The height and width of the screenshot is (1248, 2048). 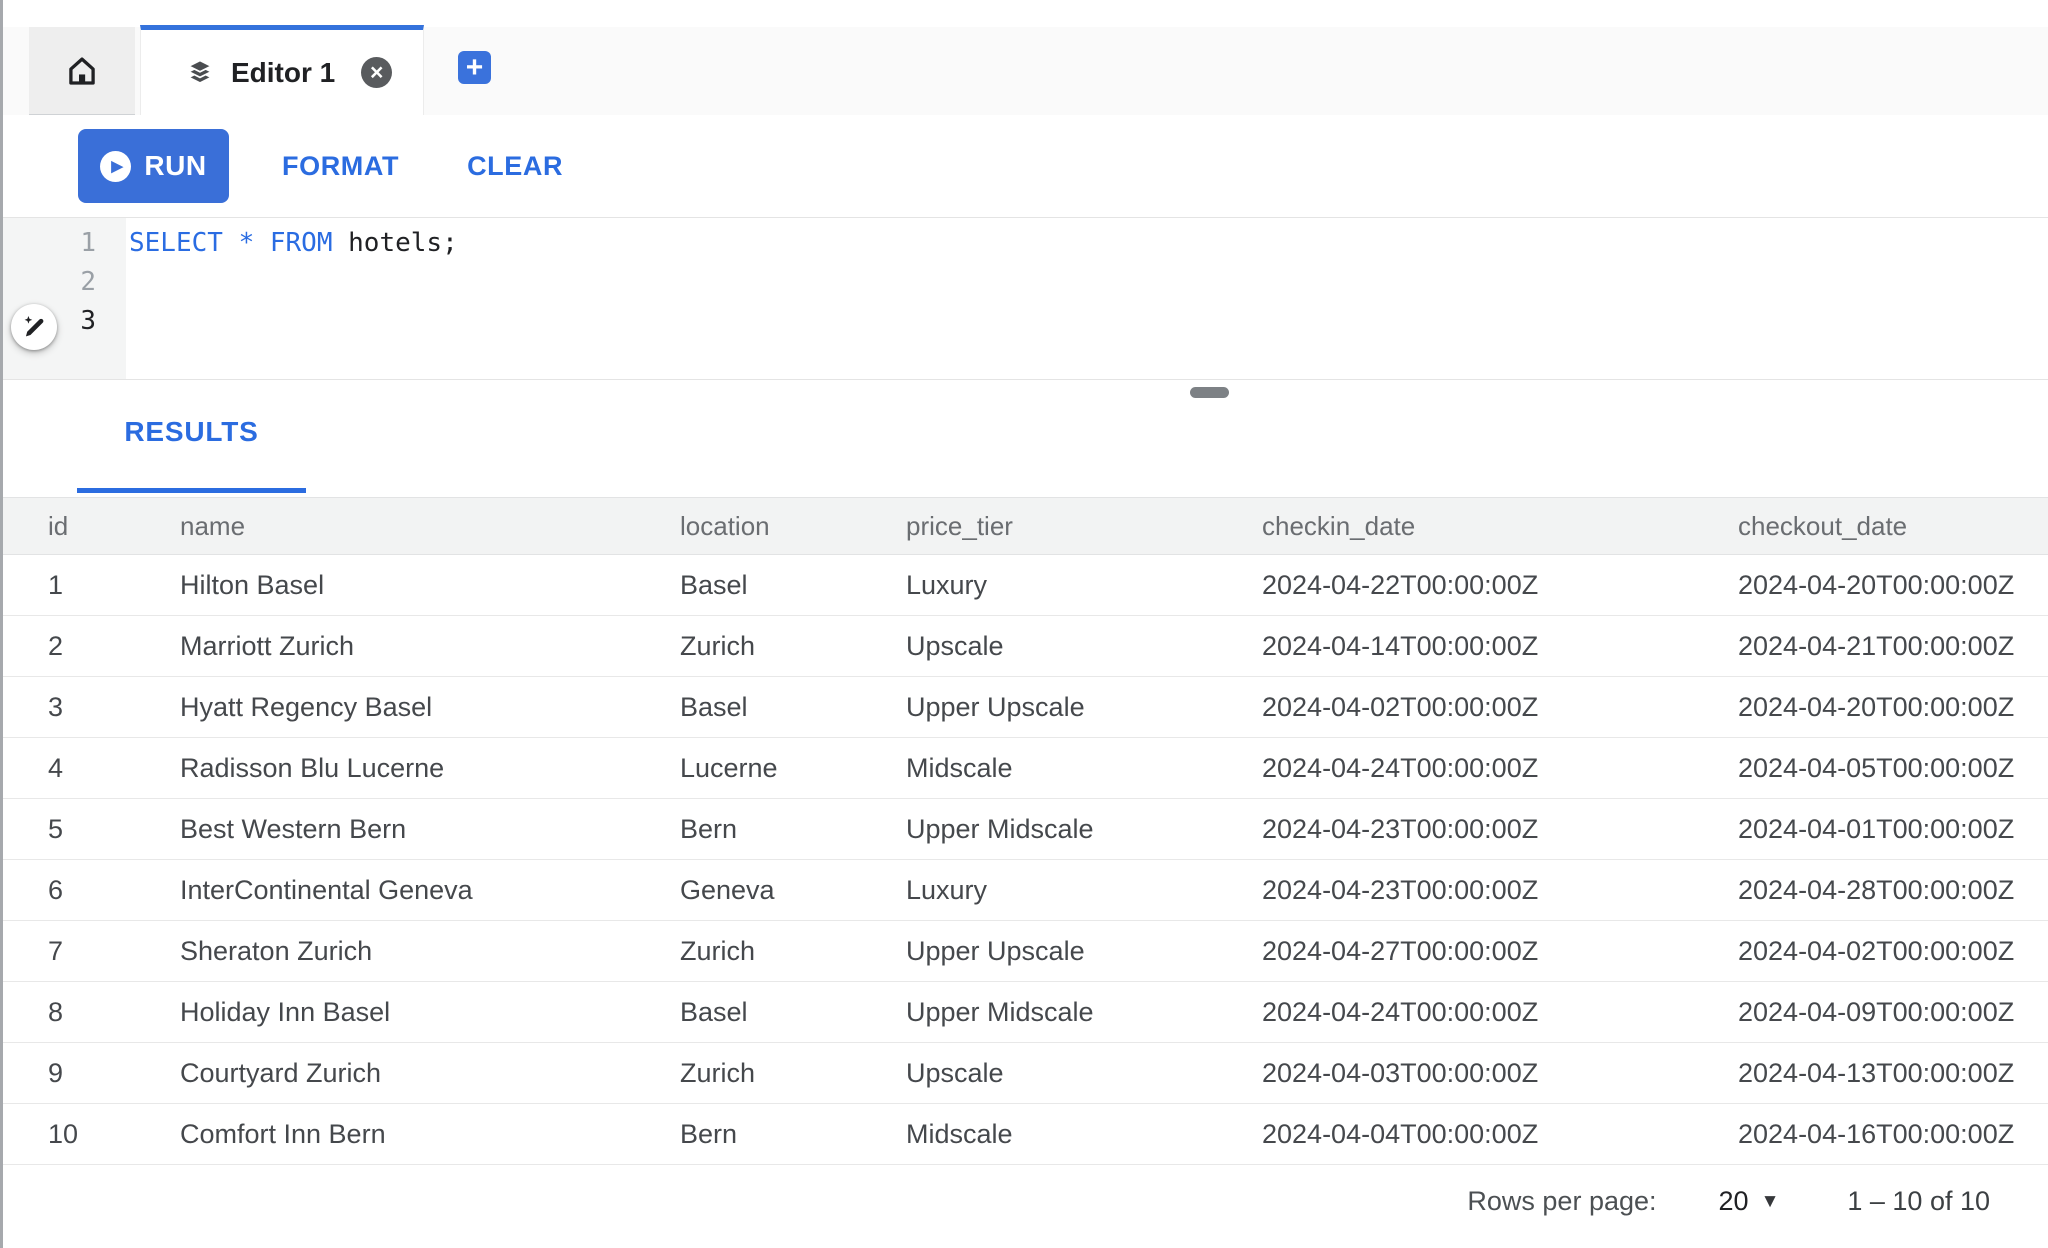 I want to click on add-tab-button: +, so click(x=474, y=67).